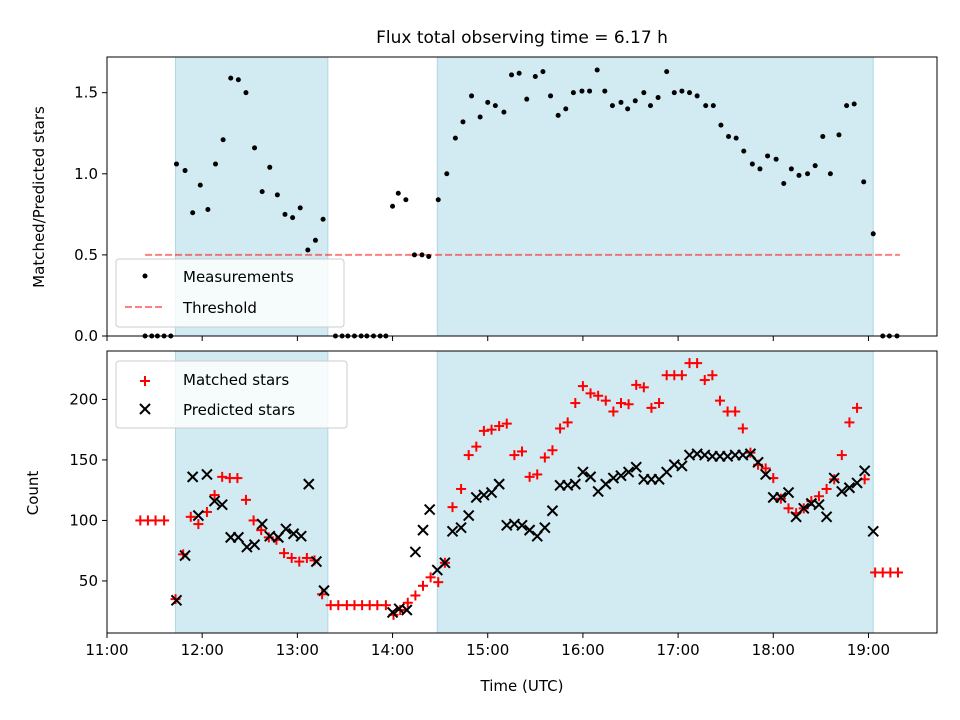  Describe the element at coordinates (83, 520) in the screenshot. I see `bottom-y-tick-label: 100` at that location.